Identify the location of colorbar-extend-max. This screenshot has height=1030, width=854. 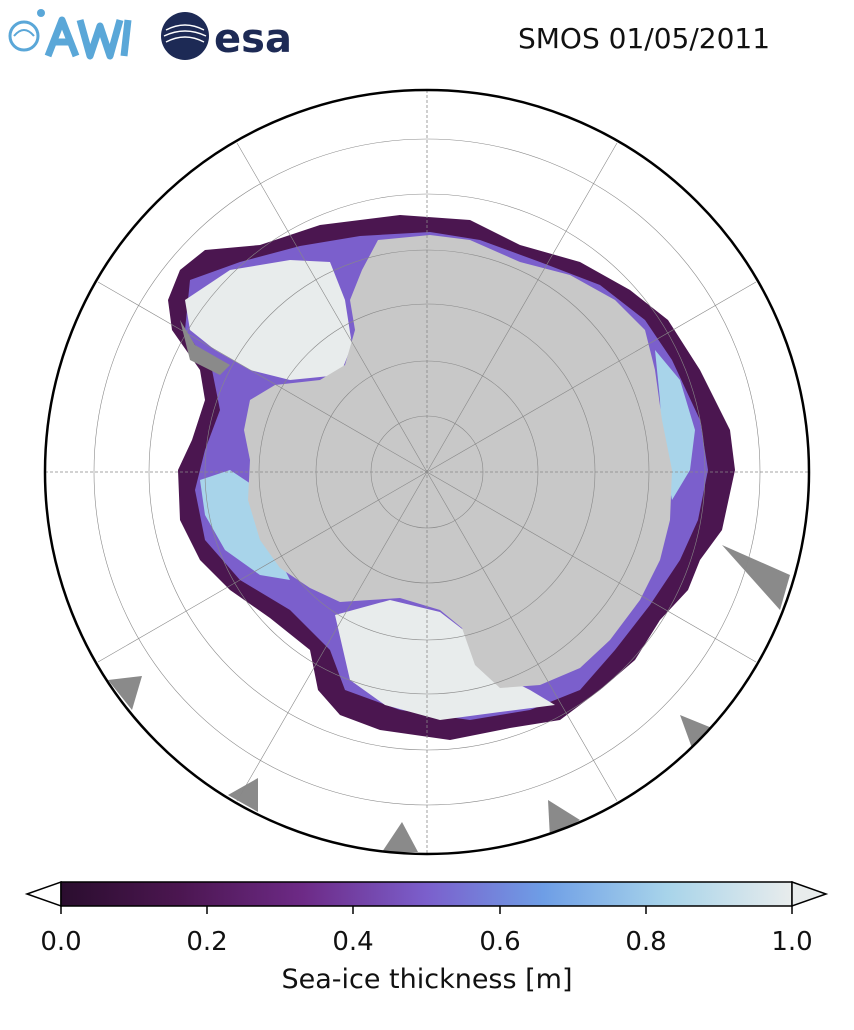
(810, 894).